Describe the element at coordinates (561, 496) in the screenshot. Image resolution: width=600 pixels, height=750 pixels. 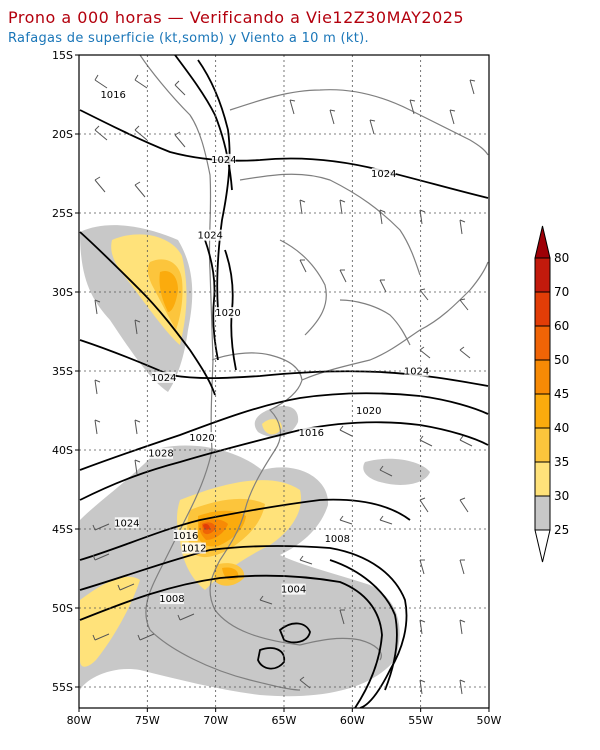
I see `colorbar-label: 30` at that location.